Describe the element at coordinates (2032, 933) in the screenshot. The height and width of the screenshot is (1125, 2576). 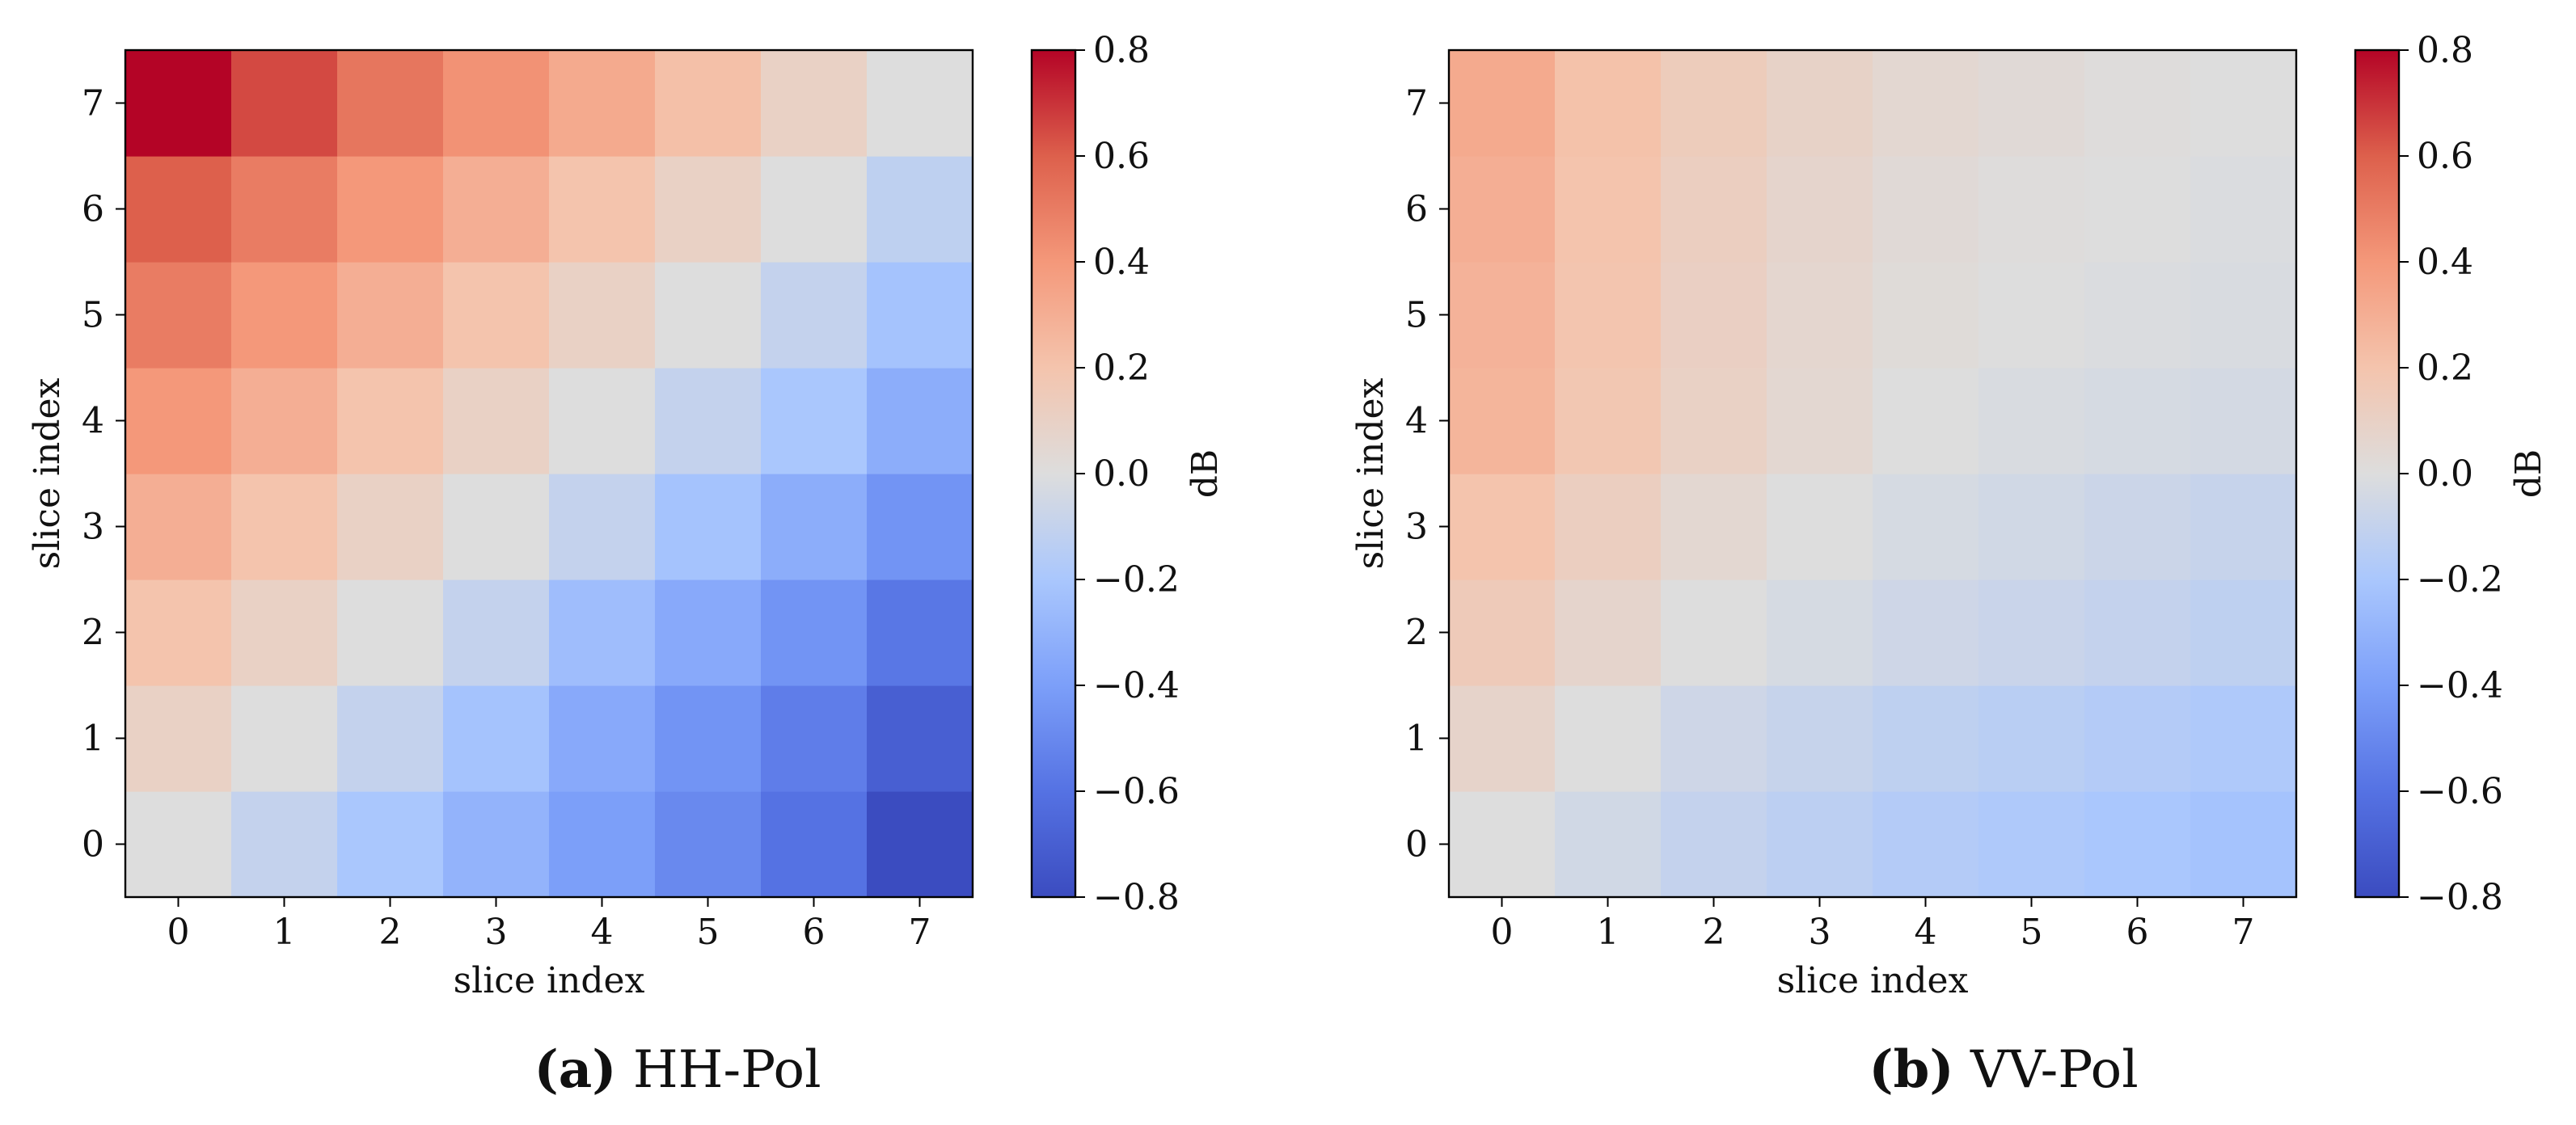
I see `x-tick-label: 5` at that location.